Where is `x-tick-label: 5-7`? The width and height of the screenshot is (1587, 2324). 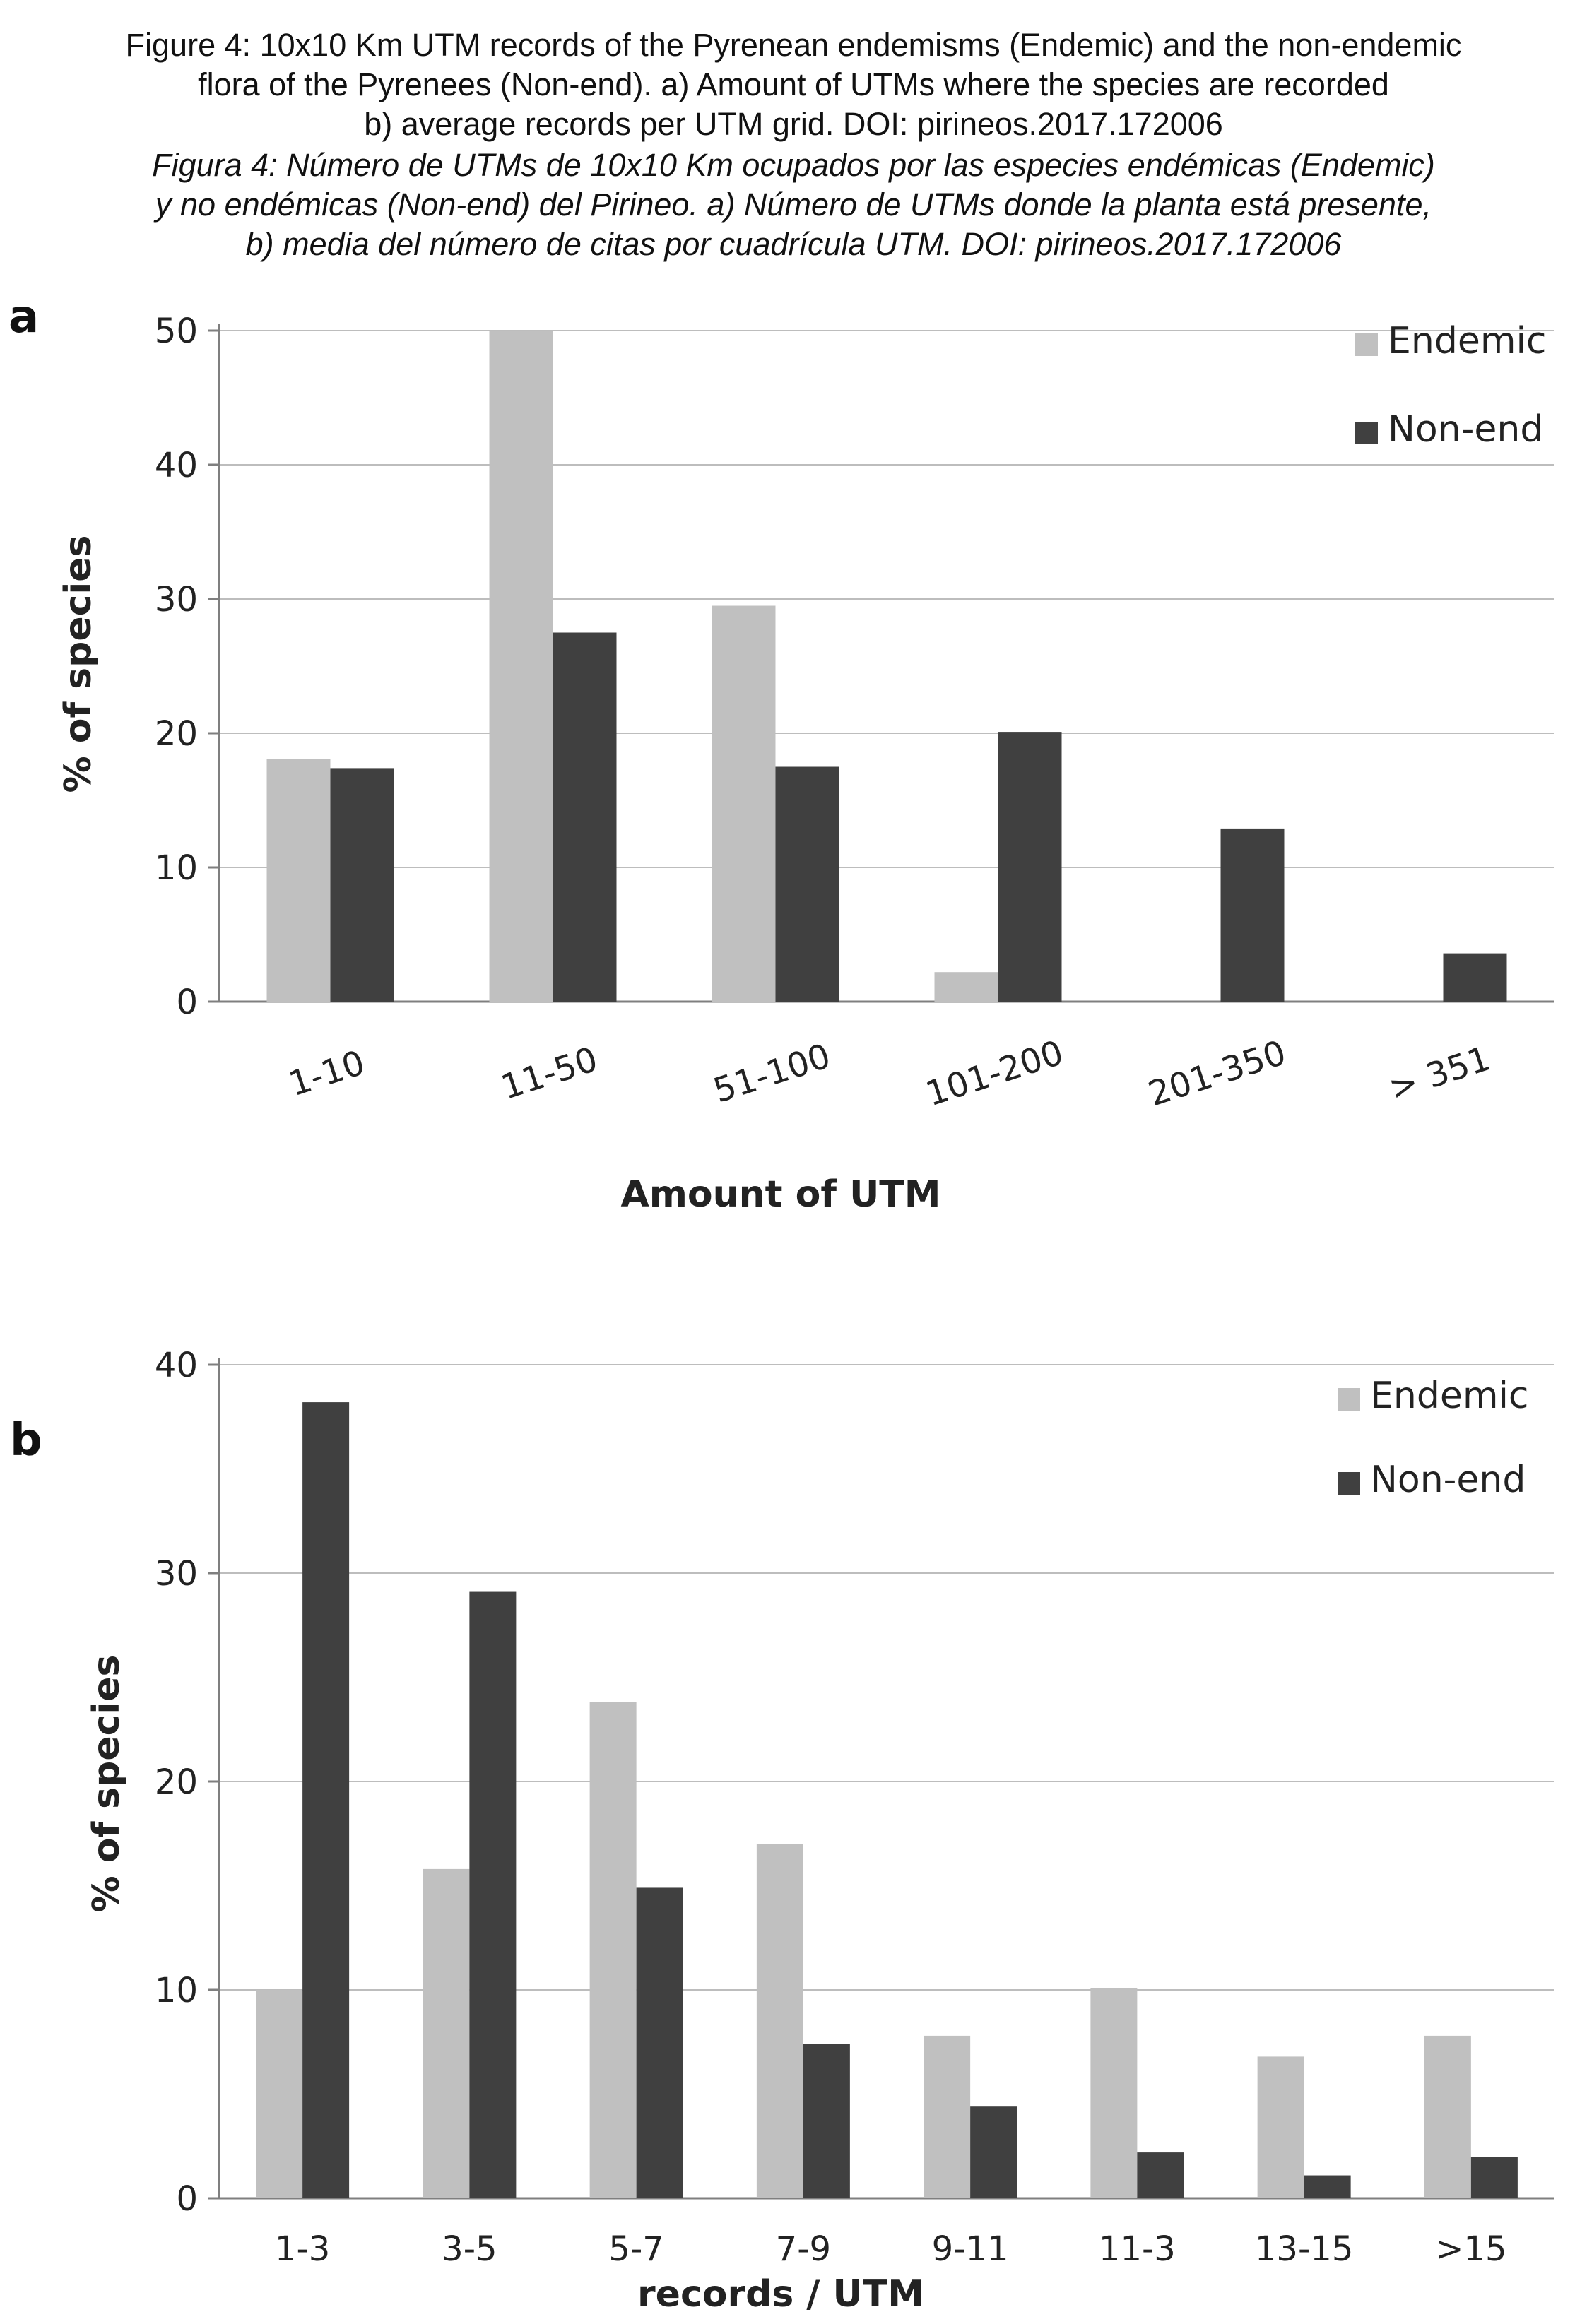
x-tick-label: 5-7 is located at coordinates (635, 2249).